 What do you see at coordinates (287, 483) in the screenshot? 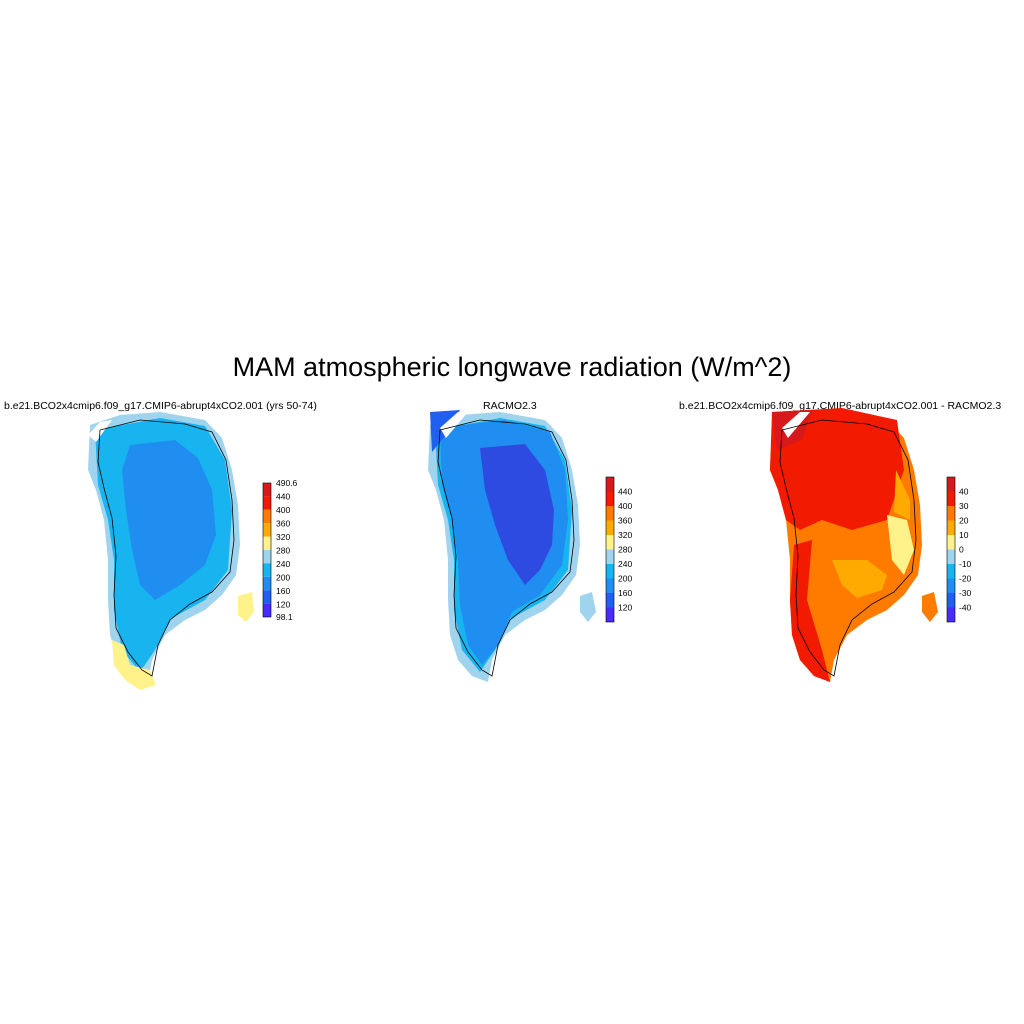
I see `cb1-label-0: 490.6` at bounding box center [287, 483].